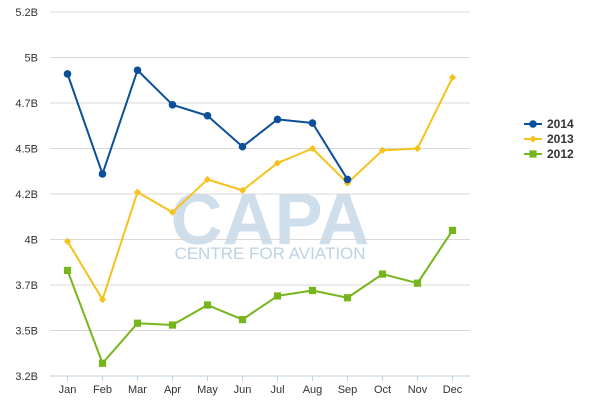  What do you see at coordinates (418, 390) in the screenshot?
I see `x-tick-label: Nov` at bounding box center [418, 390].